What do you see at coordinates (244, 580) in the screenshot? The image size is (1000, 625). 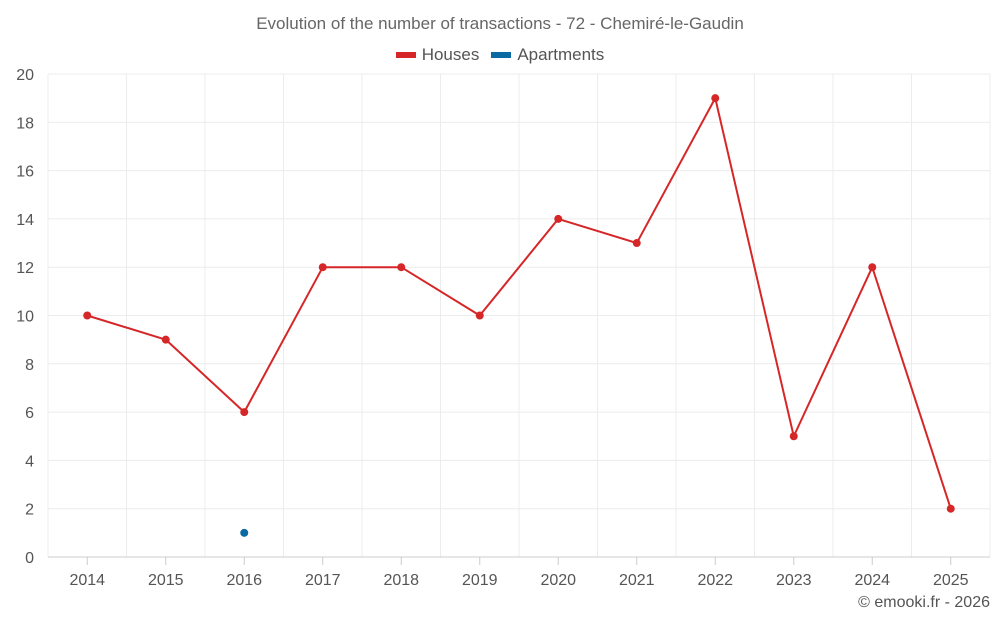 I see `x-tick-label: 2016` at bounding box center [244, 580].